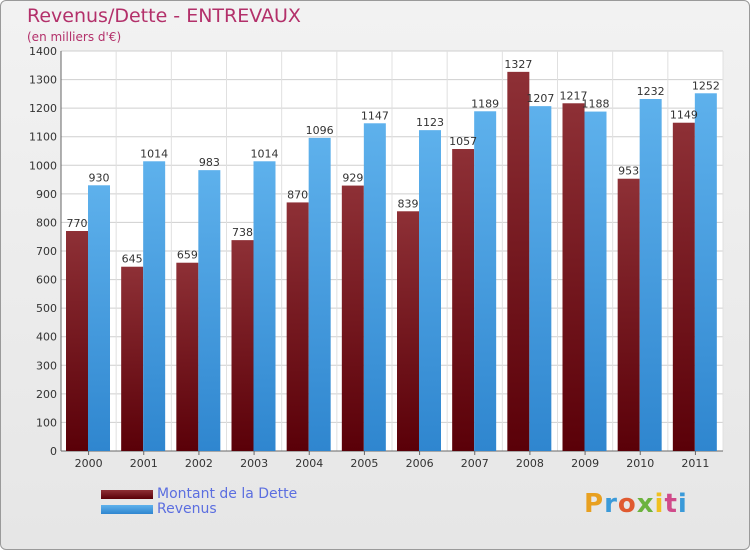  Describe the element at coordinates (43, 137) in the screenshot. I see `y-tick-label: 1100` at that location.